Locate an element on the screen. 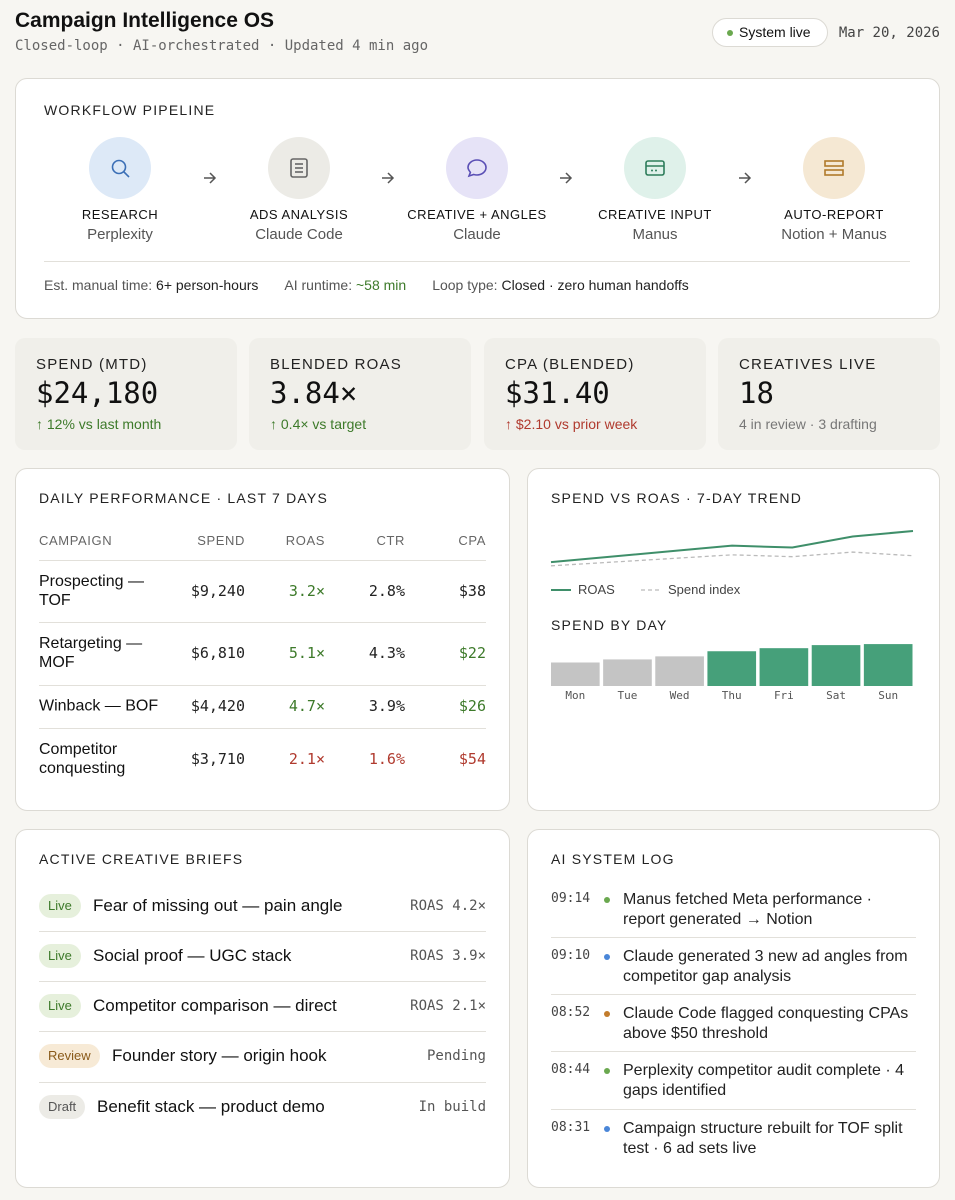 This screenshot has height=1200, width=955. brief-metric: Pending is located at coordinates (456, 1056).